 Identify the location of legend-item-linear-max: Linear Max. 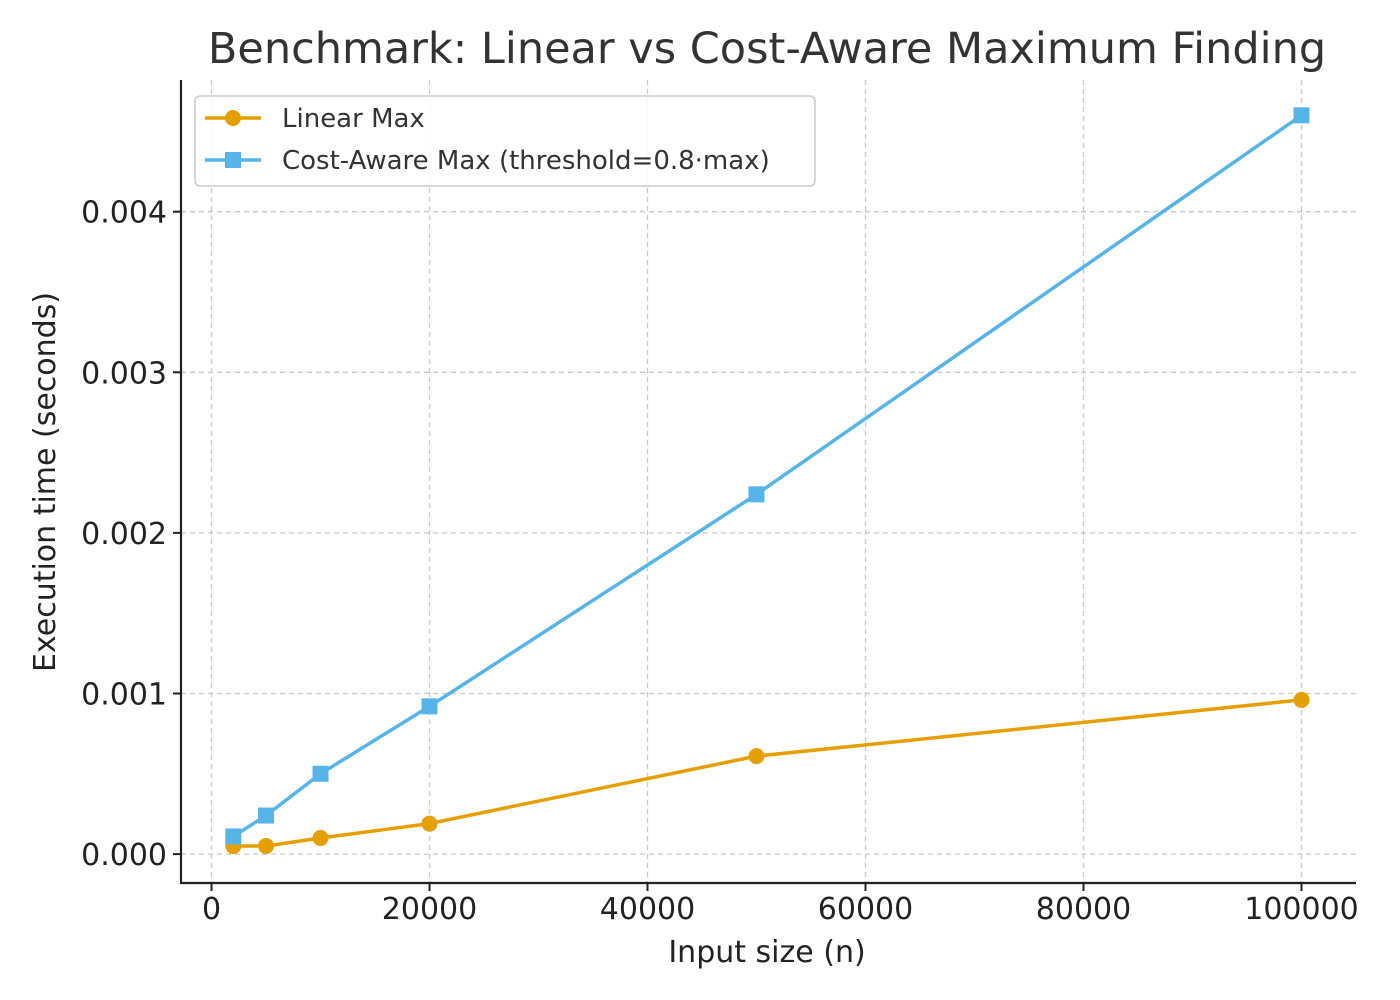
(315, 119).